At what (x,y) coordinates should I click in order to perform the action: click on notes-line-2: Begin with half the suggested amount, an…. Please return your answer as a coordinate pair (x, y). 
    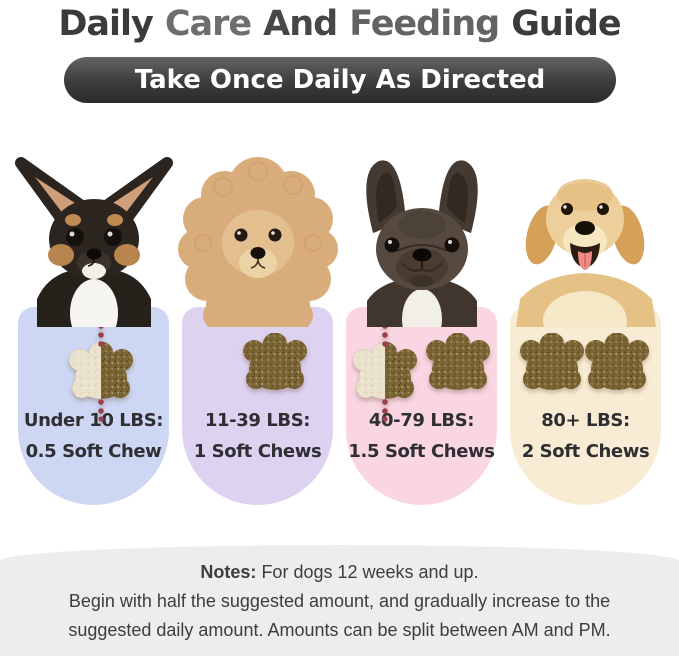
    Looking at the image, I should click on (339, 601).